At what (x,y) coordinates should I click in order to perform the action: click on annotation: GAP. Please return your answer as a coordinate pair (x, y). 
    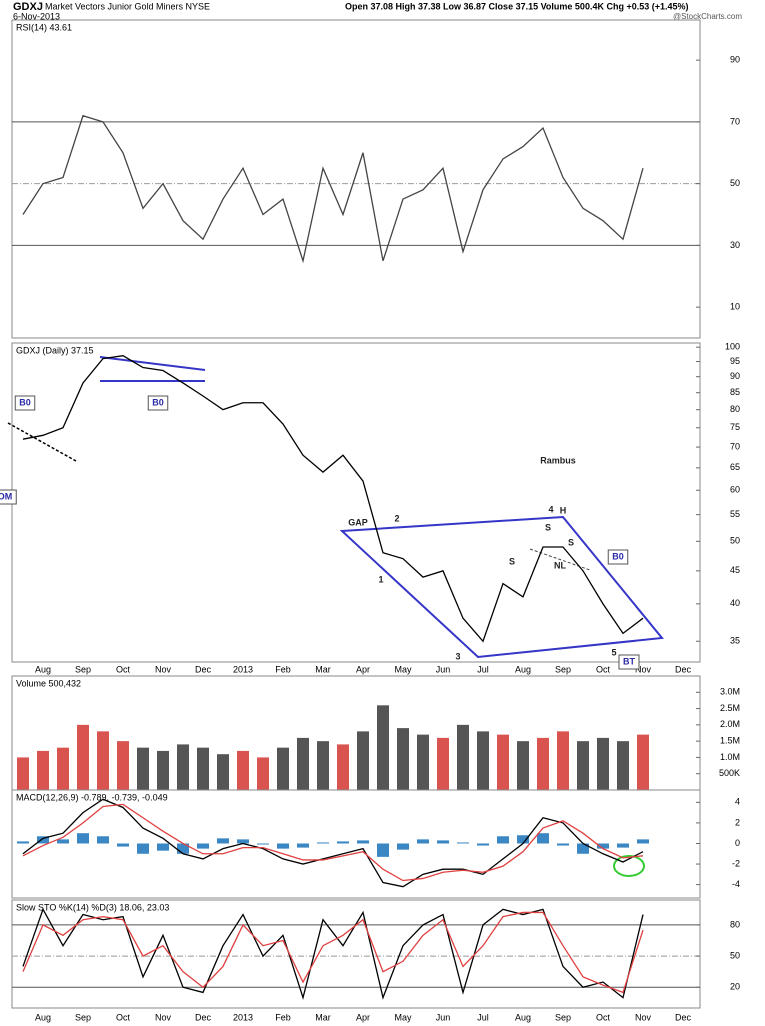
    Looking at the image, I should click on (358, 522).